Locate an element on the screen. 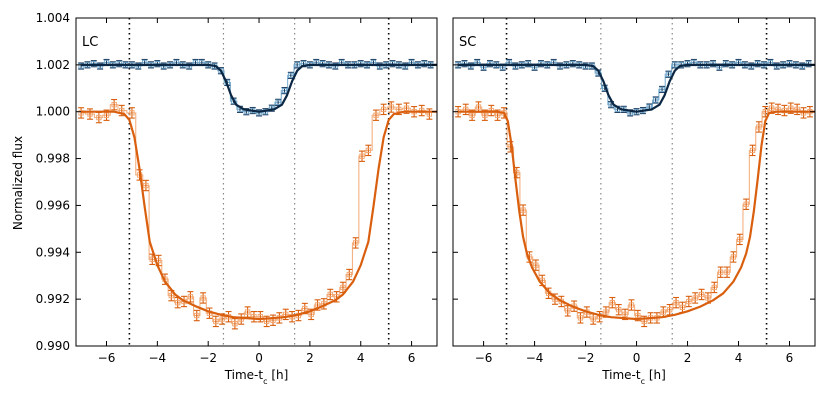 This screenshot has height=406, width=831. y-tick-label: 0.998 is located at coordinates (53, 159).